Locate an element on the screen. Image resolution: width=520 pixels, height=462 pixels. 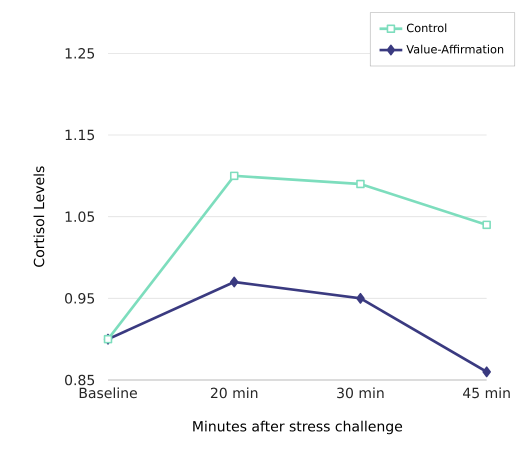
legend-label: Value-Affirmation is located at coordinates (455, 49).